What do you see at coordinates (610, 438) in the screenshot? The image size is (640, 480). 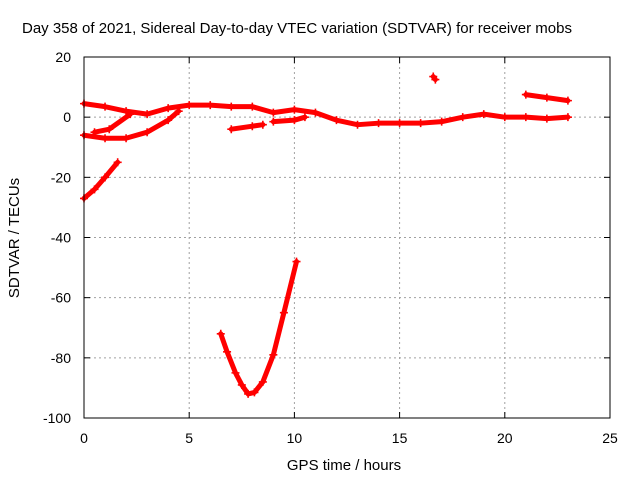 I see `x-tick-label: 25` at bounding box center [610, 438].